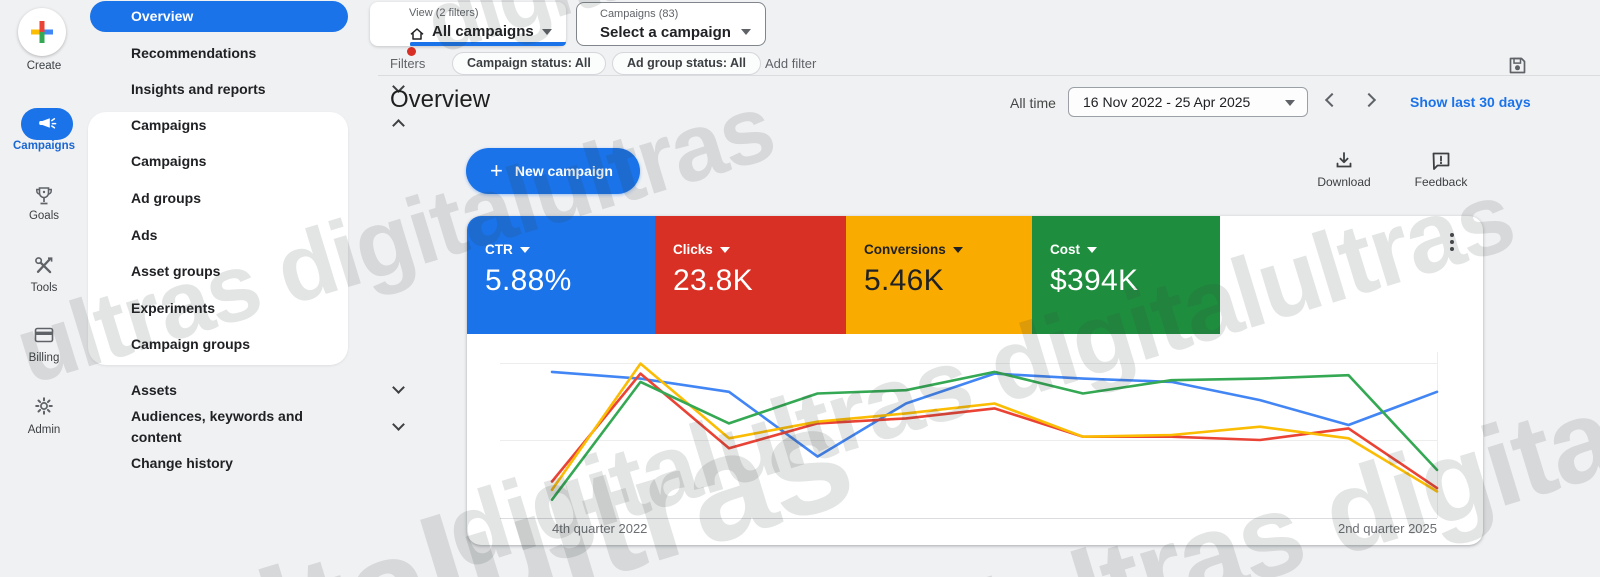 This screenshot has height=577, width=1600. I want to click on home-icon, so click(417, 34).